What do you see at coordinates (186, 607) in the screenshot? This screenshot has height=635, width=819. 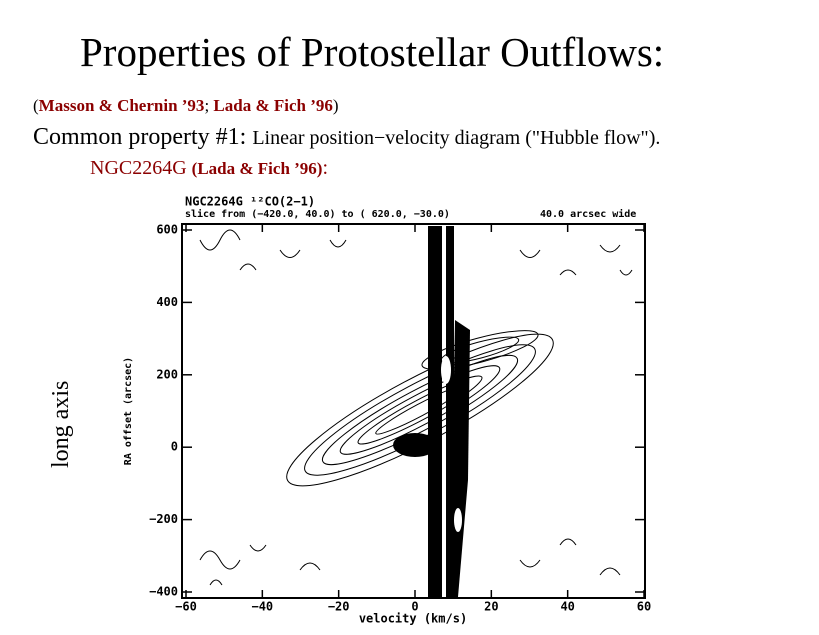 I see `x-tick-label: −60` at bounding box center [186, 607].